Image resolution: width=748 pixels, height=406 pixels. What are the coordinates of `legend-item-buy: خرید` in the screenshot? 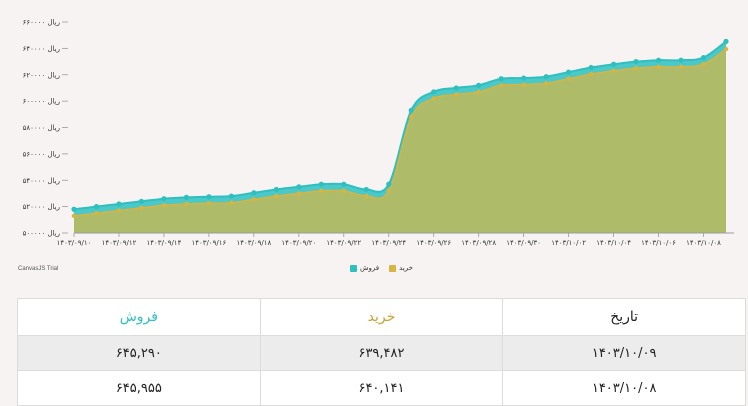 It's located at (401, 268).